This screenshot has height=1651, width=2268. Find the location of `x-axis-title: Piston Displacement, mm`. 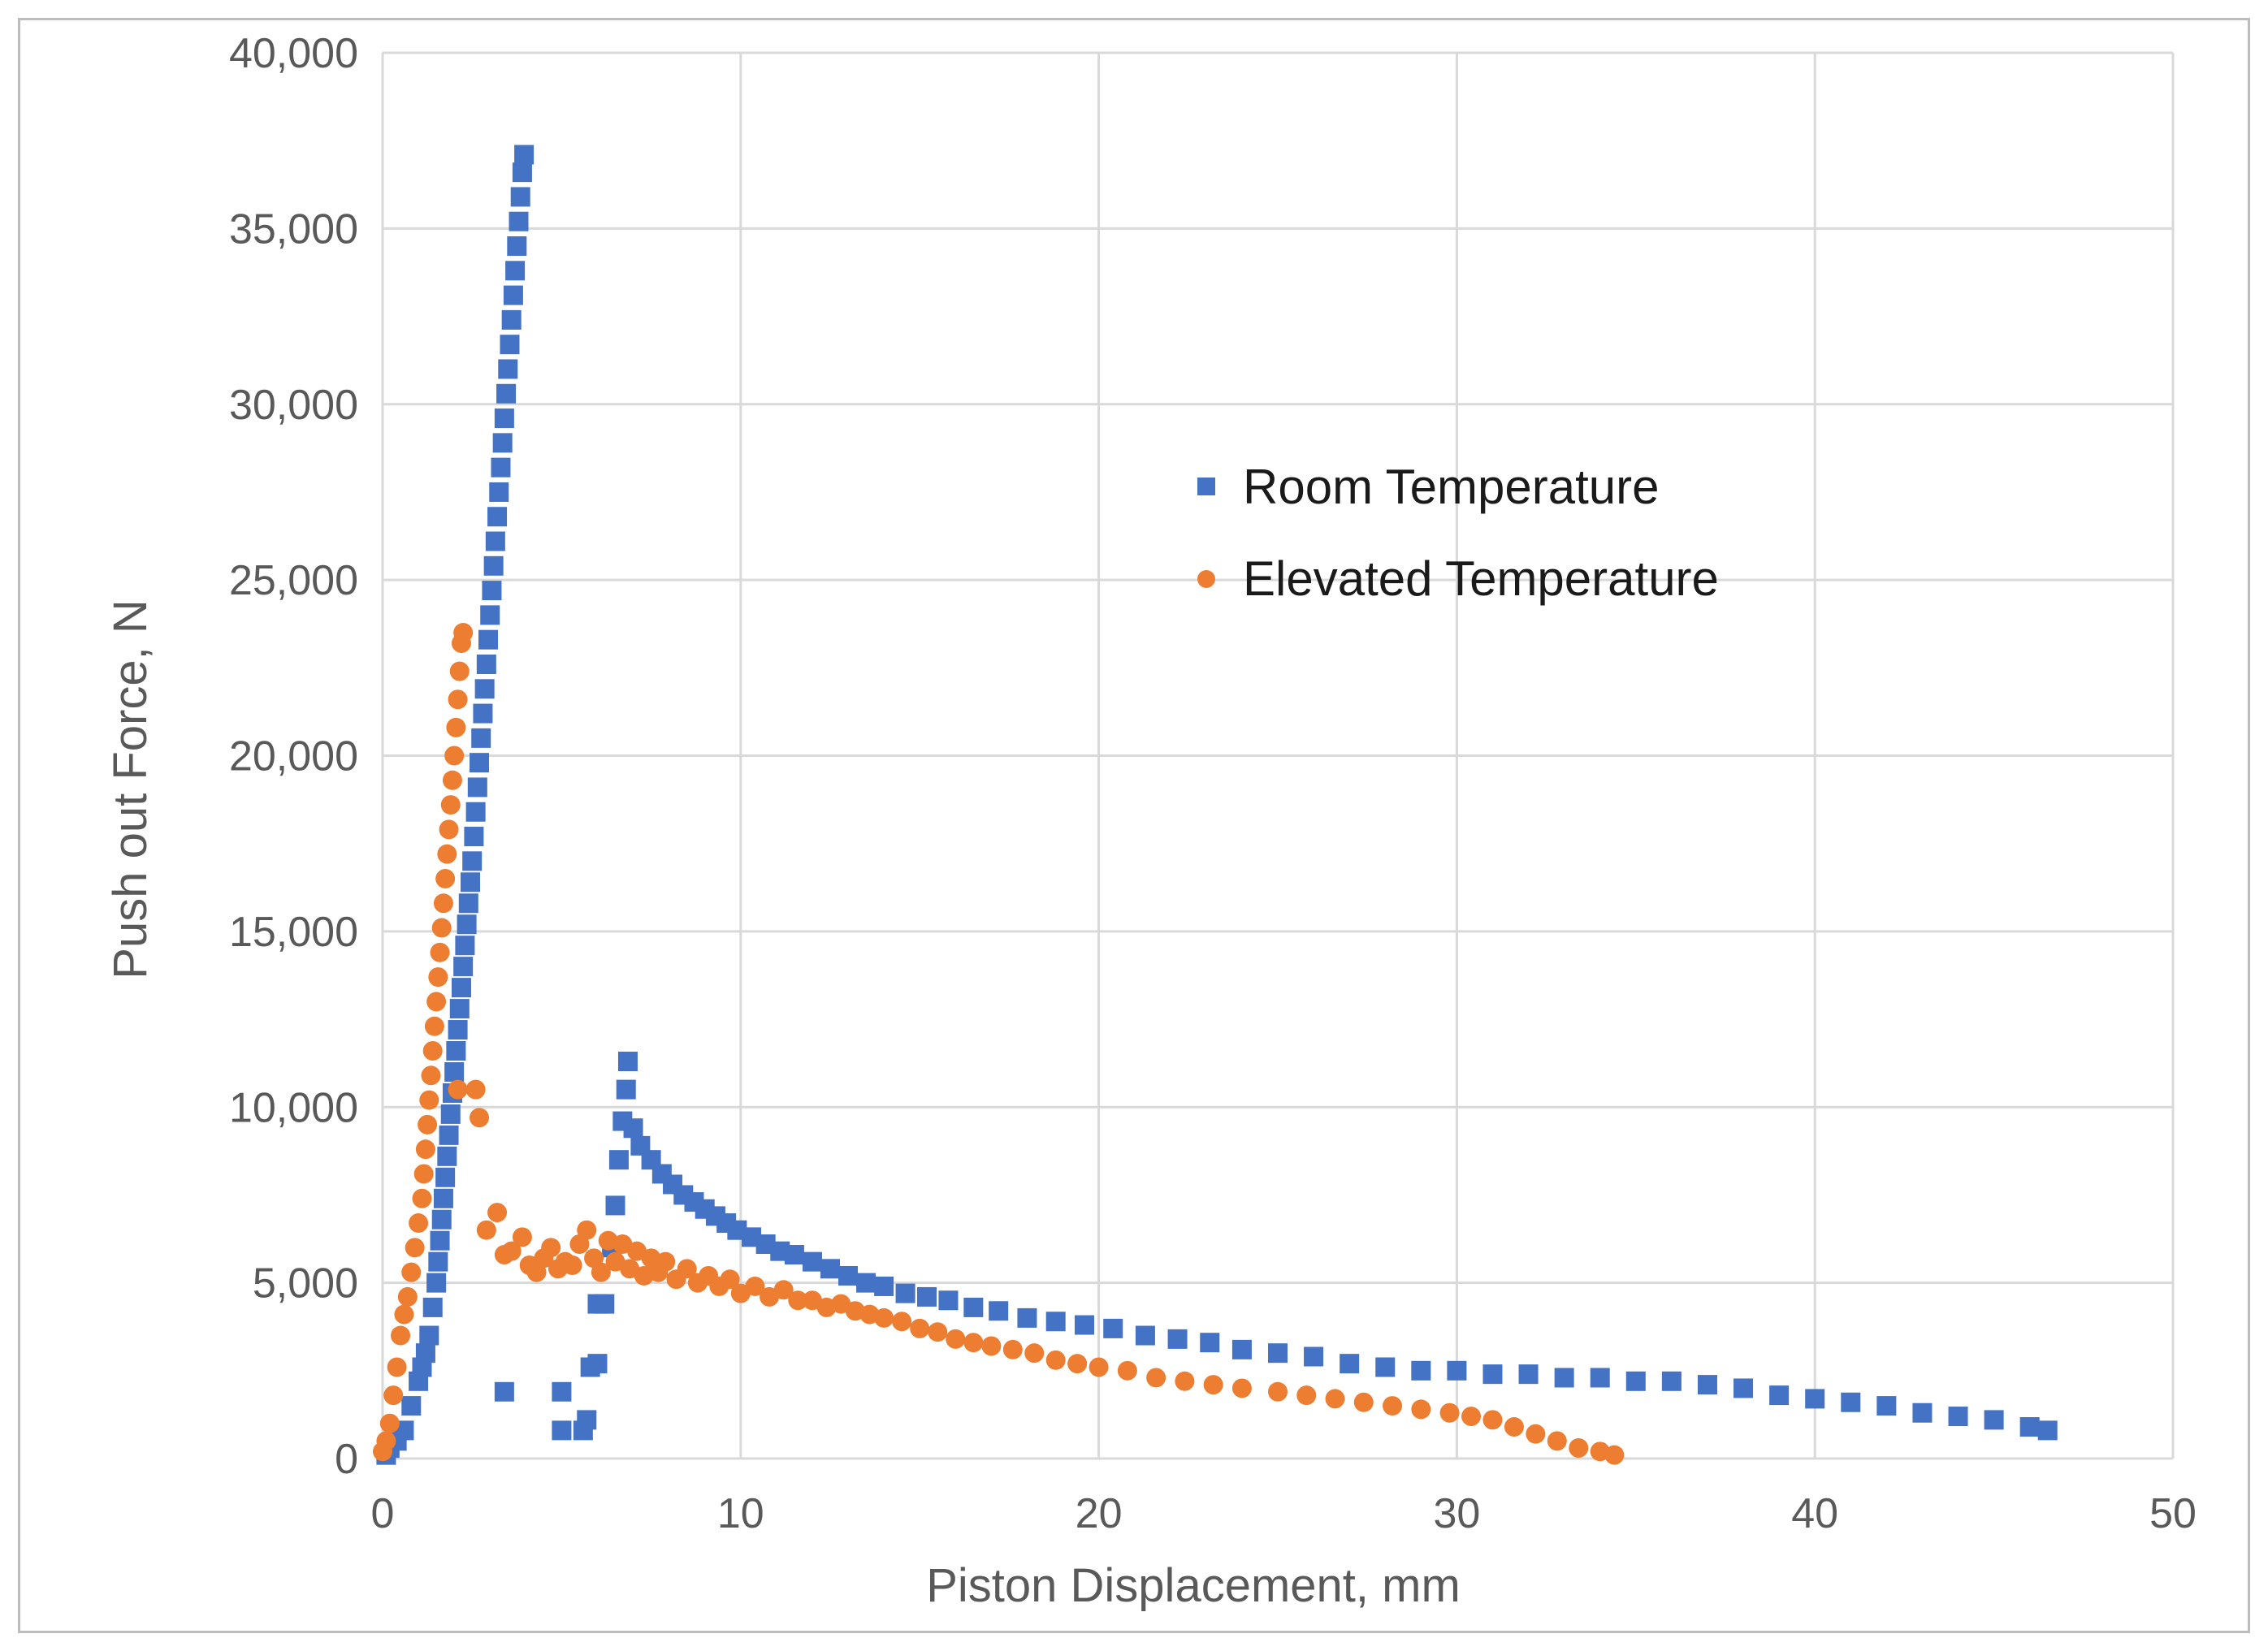

x-axis-title: Piston Displacement, mm is located at coordinates (1193, 1585).